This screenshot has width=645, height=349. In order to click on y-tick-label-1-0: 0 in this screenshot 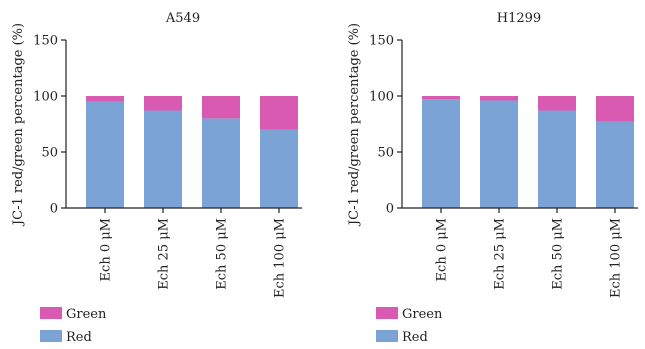, I will do `click(390, 209)`.